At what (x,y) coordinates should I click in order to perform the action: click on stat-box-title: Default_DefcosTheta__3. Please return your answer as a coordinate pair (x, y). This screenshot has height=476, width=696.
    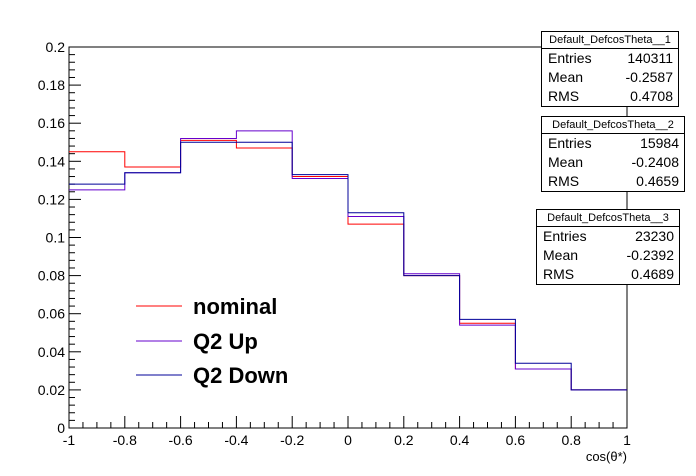
    Looking at the image, I should click on (608, 218).